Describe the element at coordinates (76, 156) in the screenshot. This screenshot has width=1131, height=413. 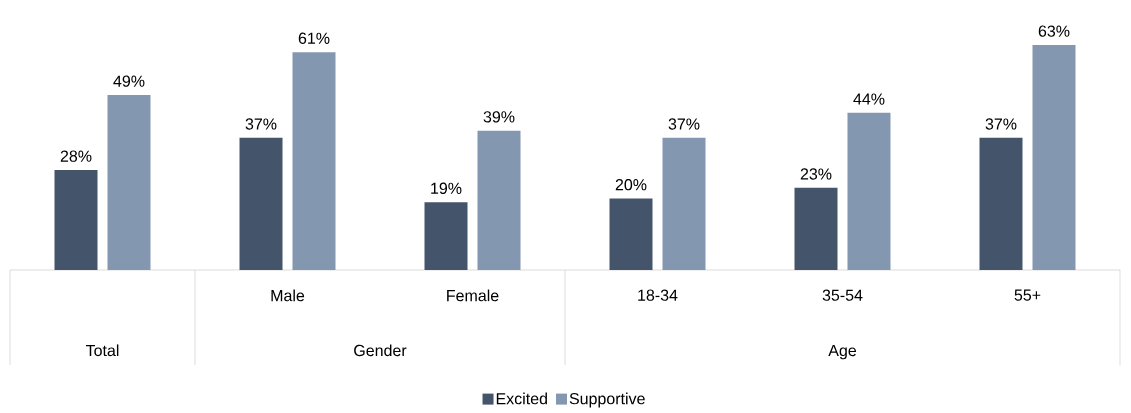
I see `data-label: 28%` at that location.